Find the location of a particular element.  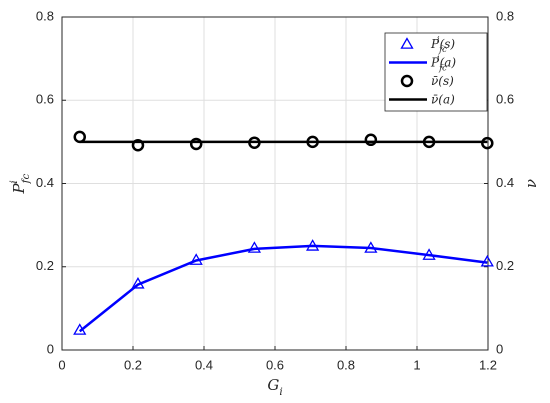

y-tick-label: 0.8 is located at coordinates (45, 15).